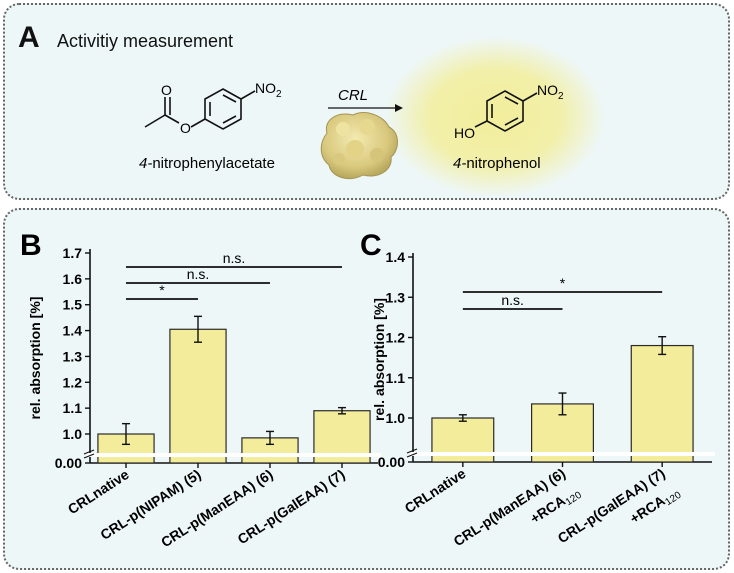 This screenshot has width=734, height=573. I want to click on product-ho: HO, so click(464, 133).